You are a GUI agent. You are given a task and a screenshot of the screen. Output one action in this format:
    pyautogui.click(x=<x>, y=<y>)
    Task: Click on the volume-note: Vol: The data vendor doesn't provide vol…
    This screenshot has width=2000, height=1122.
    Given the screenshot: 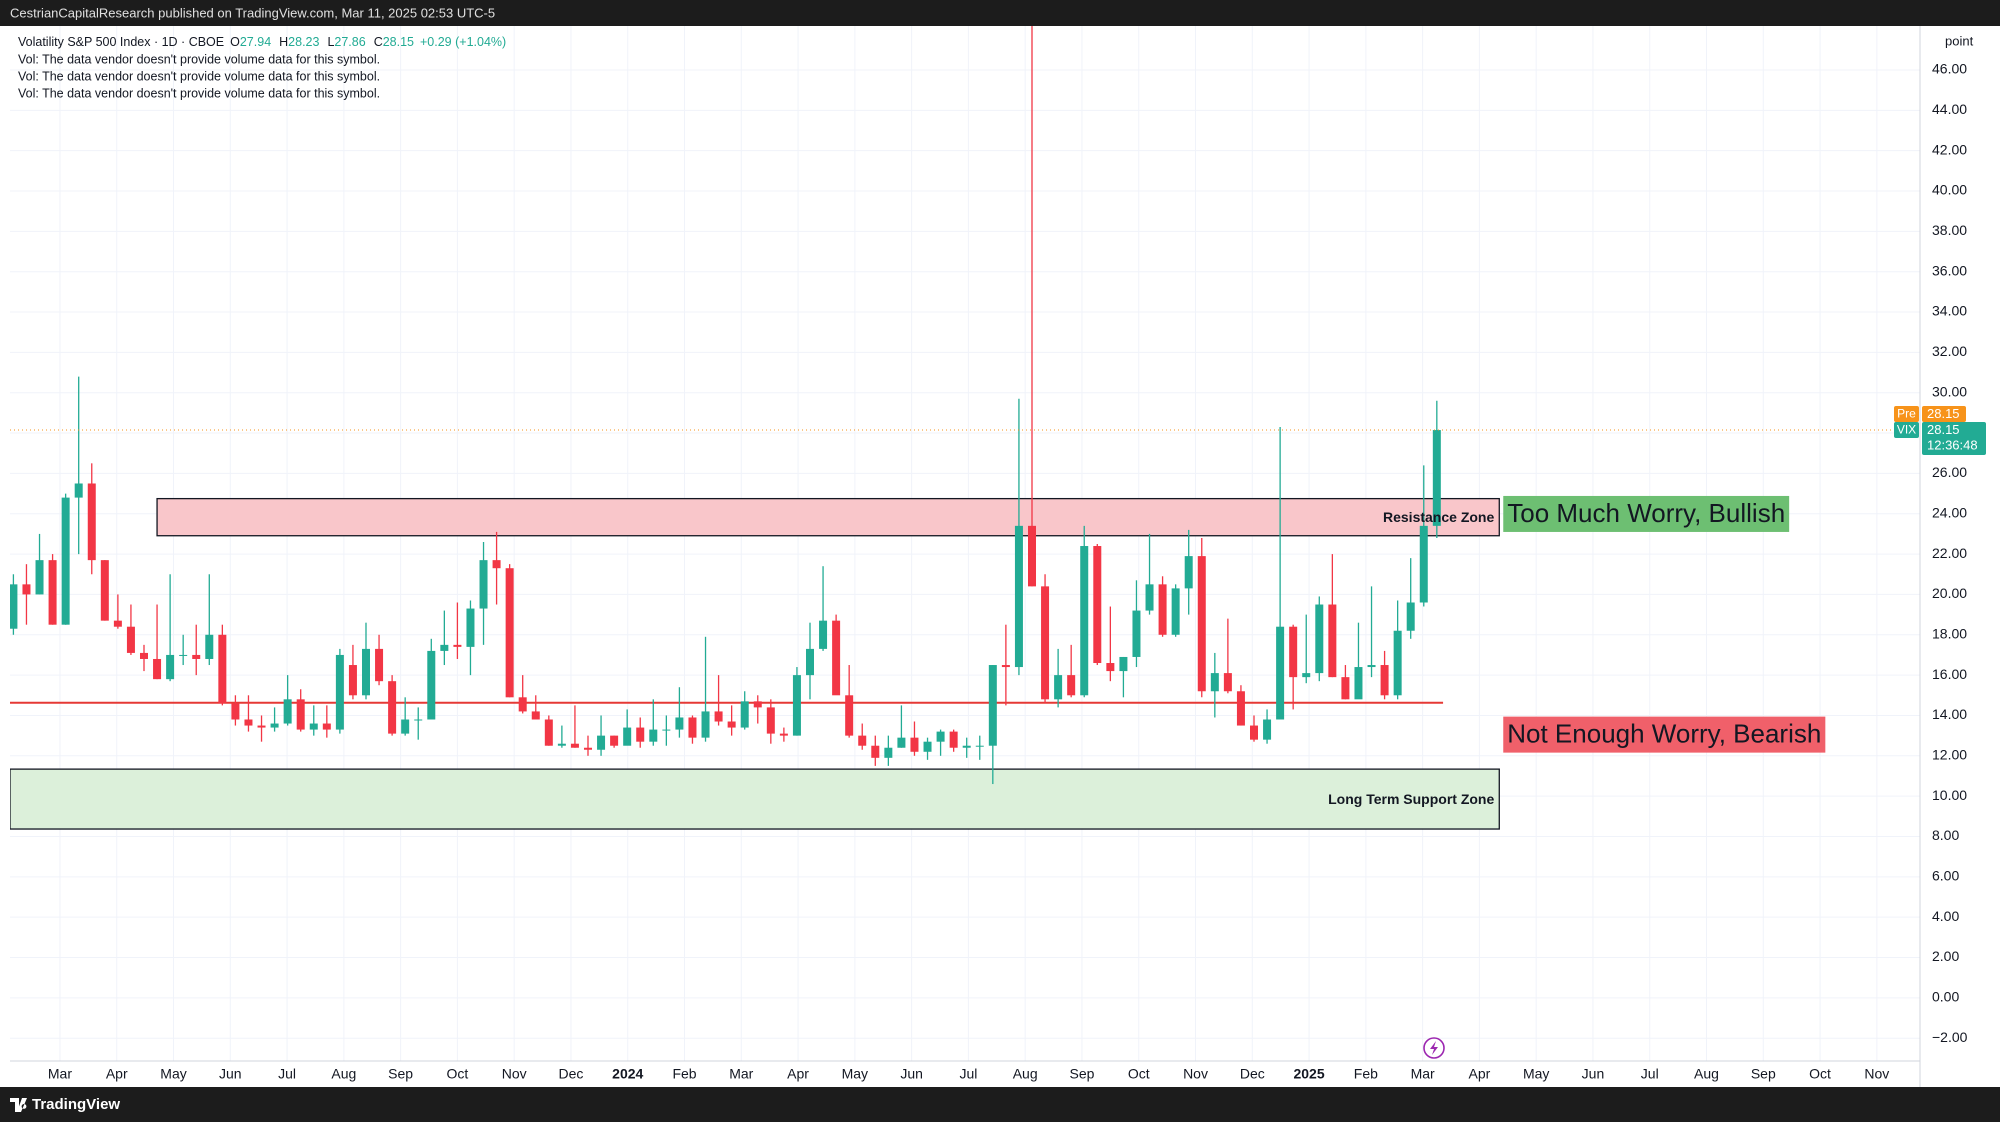 What is the action you would take?
    pyautogui.click(x=199, y=76)
    